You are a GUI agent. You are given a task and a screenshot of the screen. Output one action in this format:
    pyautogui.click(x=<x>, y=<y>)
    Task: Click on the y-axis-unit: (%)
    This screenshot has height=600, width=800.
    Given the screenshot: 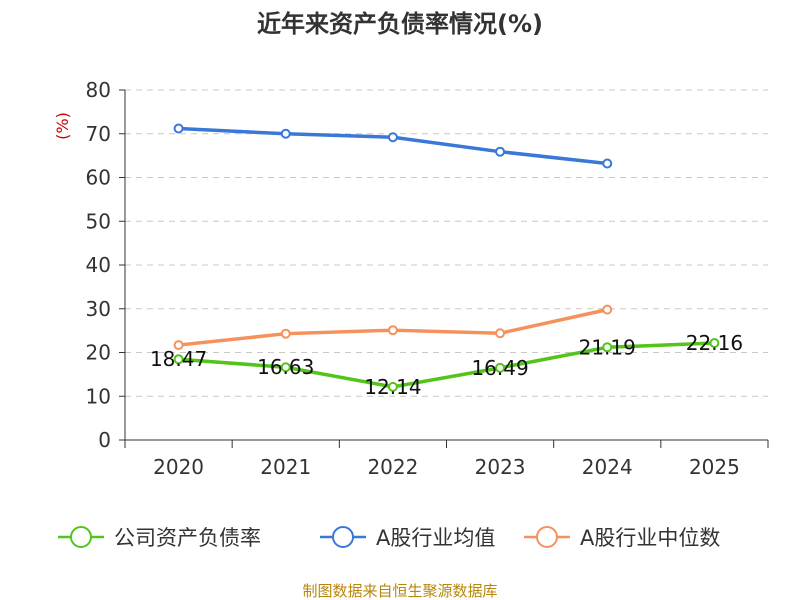 What is the action you would take?
    pyautogui.click(x=62, y=126)
    